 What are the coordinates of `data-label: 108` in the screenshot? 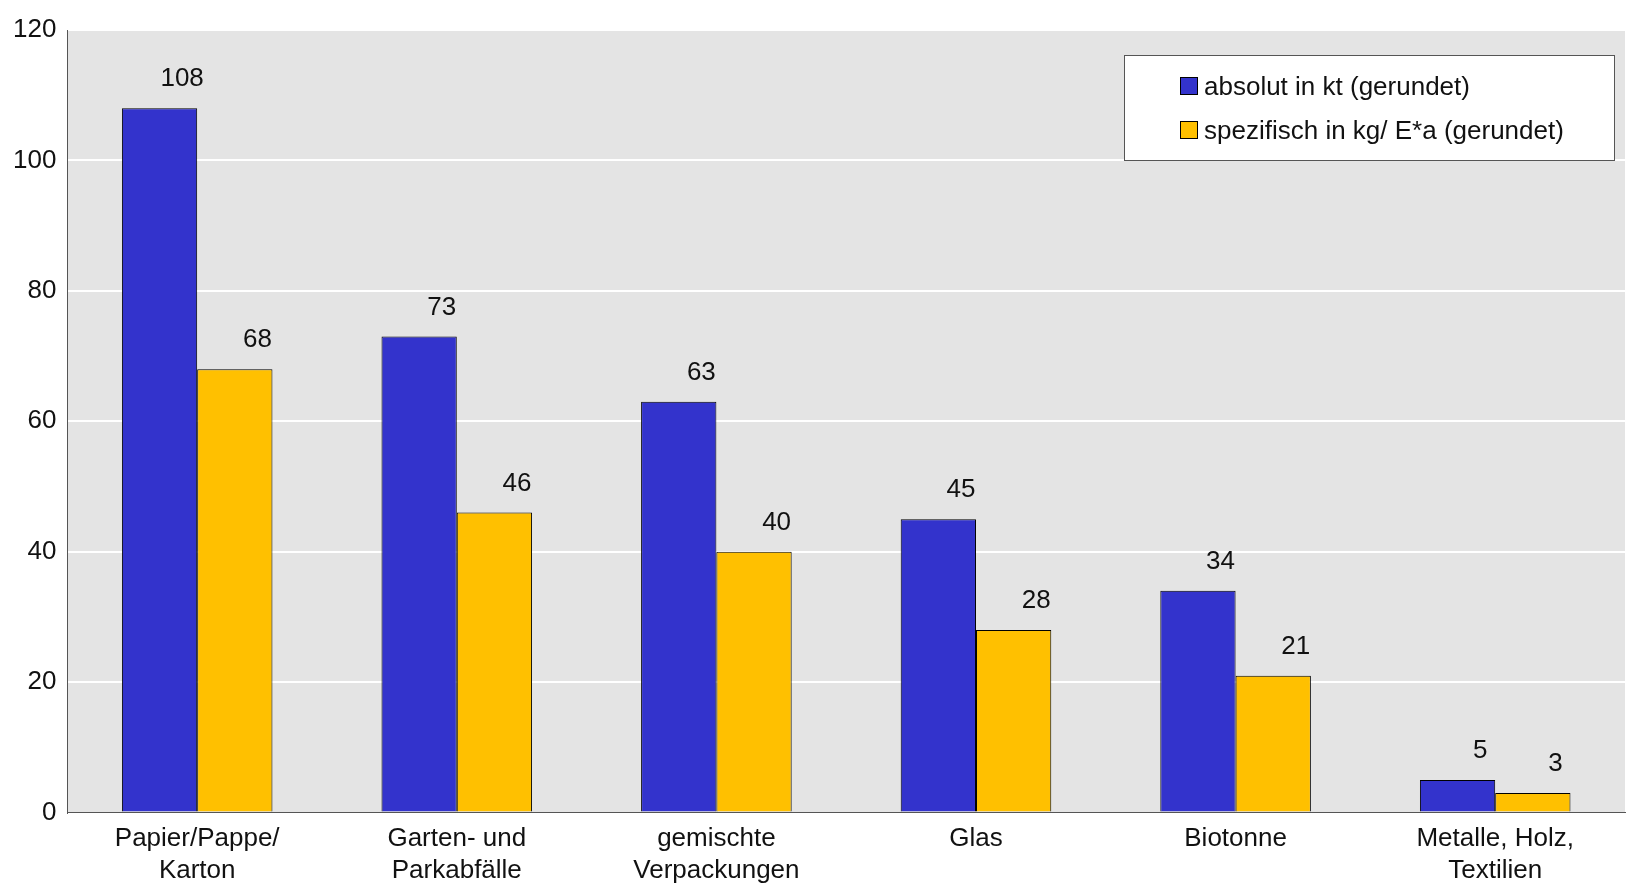 It's located at (182, 77).